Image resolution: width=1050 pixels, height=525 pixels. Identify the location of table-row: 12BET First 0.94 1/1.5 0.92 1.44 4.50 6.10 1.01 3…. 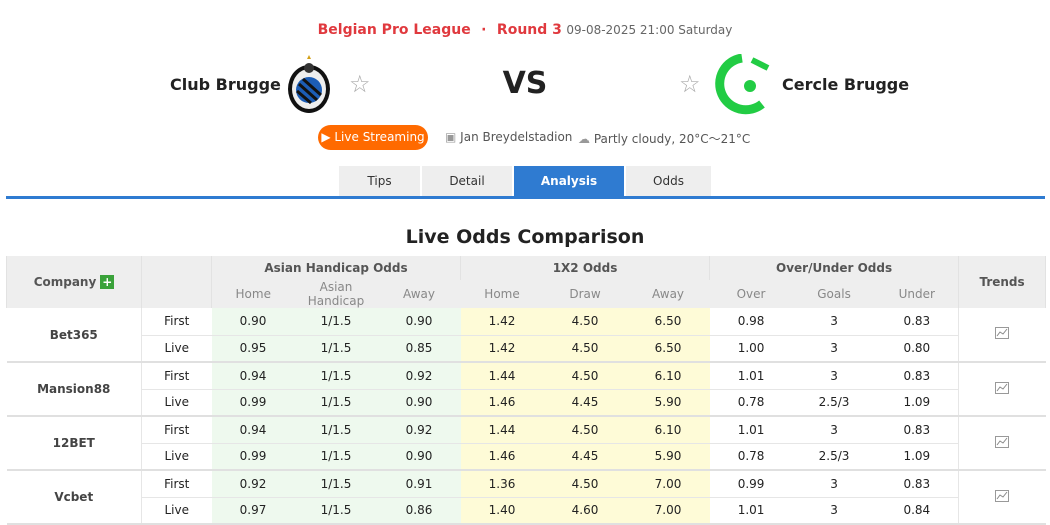
(526, 443).